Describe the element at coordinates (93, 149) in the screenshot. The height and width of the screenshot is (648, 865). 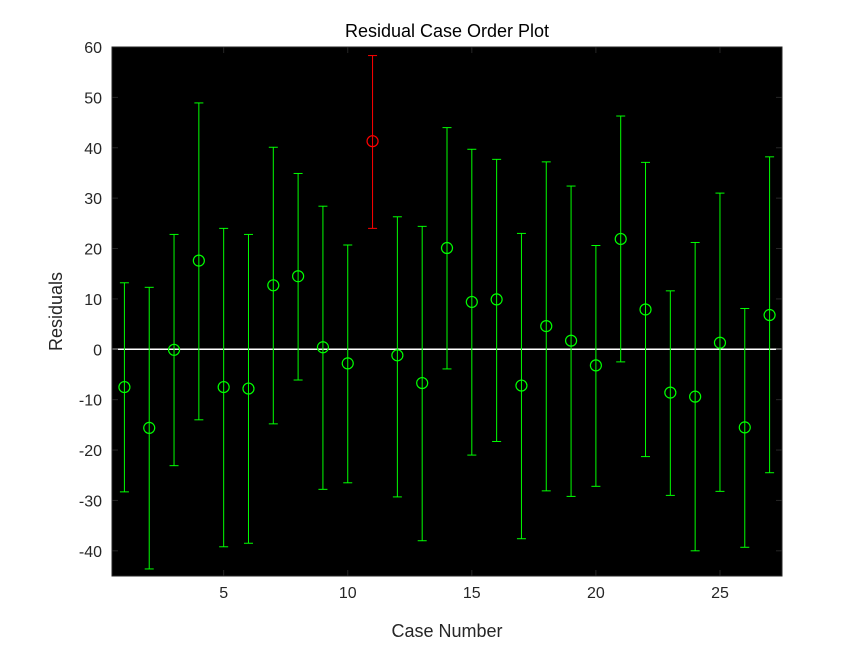
I see `y-tick-label: 40` at that location.